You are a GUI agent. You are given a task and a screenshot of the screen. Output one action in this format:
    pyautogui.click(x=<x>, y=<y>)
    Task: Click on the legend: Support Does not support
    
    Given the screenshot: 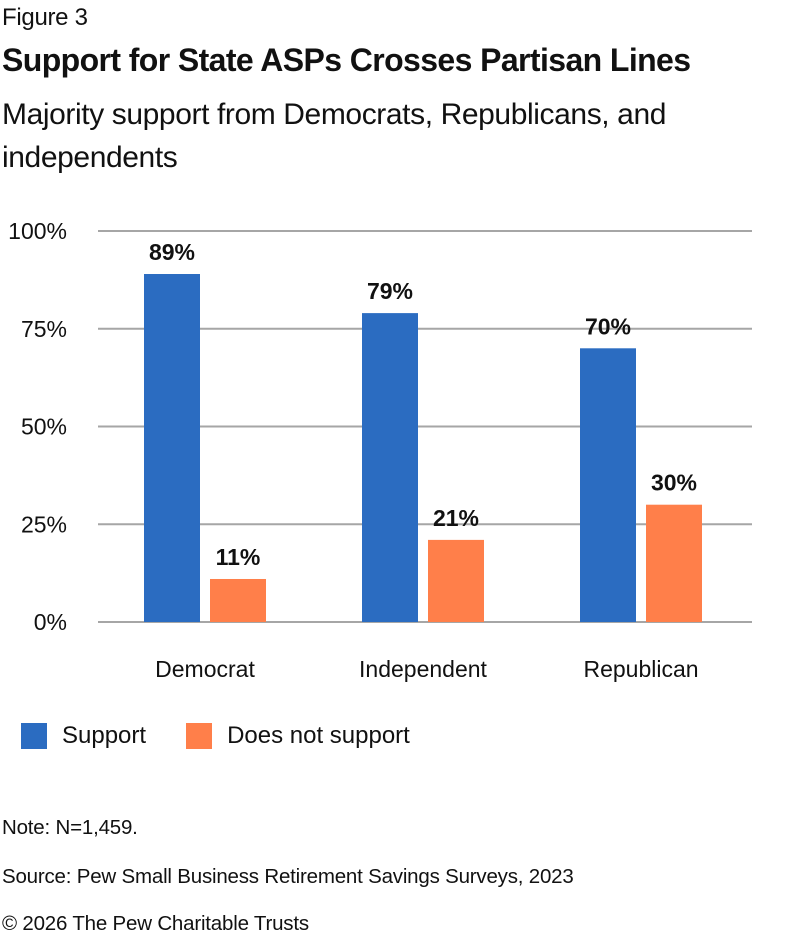 What is the action you would take?
    pyautogui.click(x=235, y=736)
    